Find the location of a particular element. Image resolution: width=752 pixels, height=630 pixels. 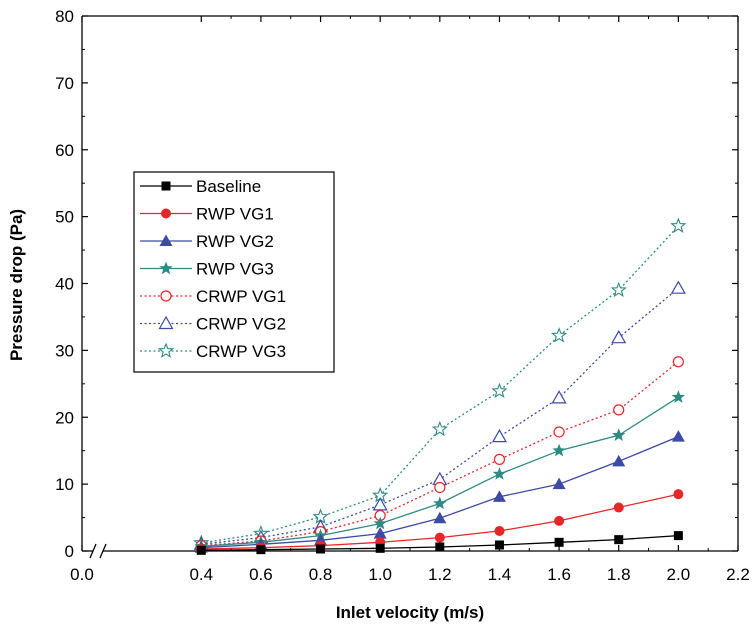

legend-label: CRWP VG2 is located at coordinates (241, 324).